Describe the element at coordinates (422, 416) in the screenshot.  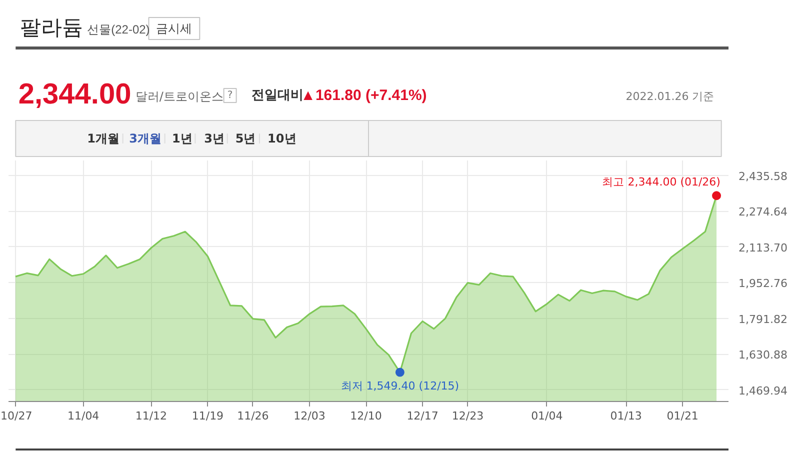
I see `x-tick-label: 12/17` at that location.